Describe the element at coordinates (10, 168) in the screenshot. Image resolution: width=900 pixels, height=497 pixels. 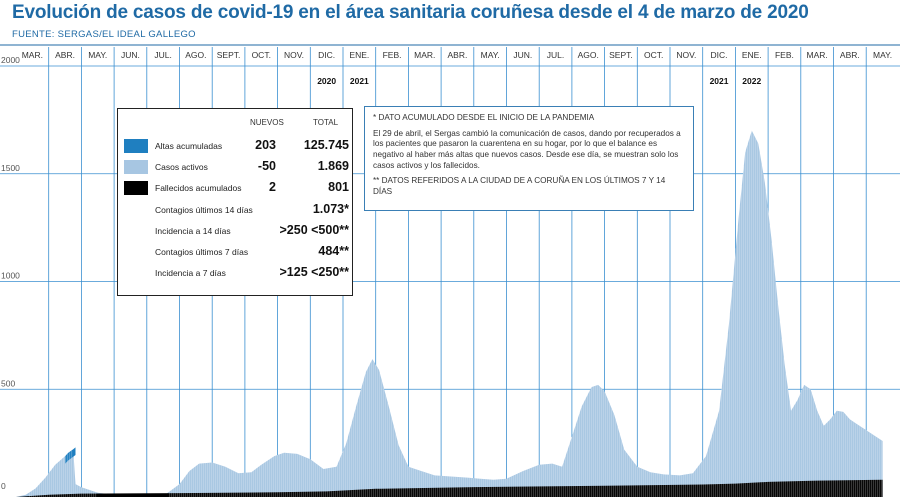
I see `y-tick-label: 1500` at that location.